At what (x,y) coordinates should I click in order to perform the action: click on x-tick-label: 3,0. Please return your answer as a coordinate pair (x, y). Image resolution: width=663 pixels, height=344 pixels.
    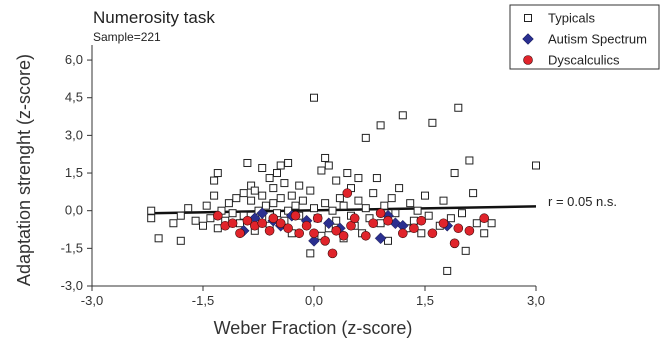
    Looking at the image, I should click on (536, 300).